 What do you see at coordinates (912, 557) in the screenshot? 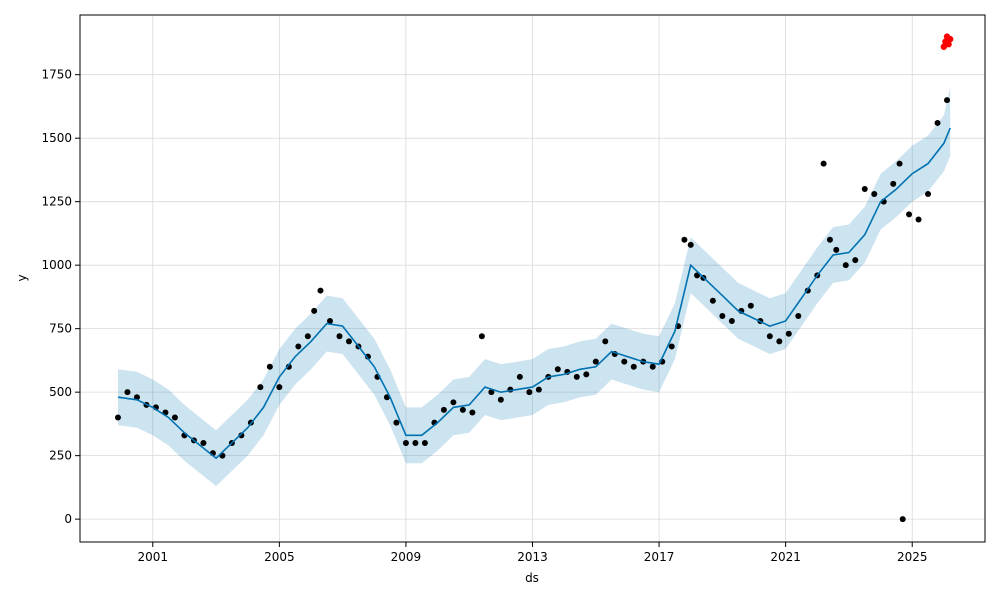
I see `x-tick-label: 2025` at bounding box center [912, 557].